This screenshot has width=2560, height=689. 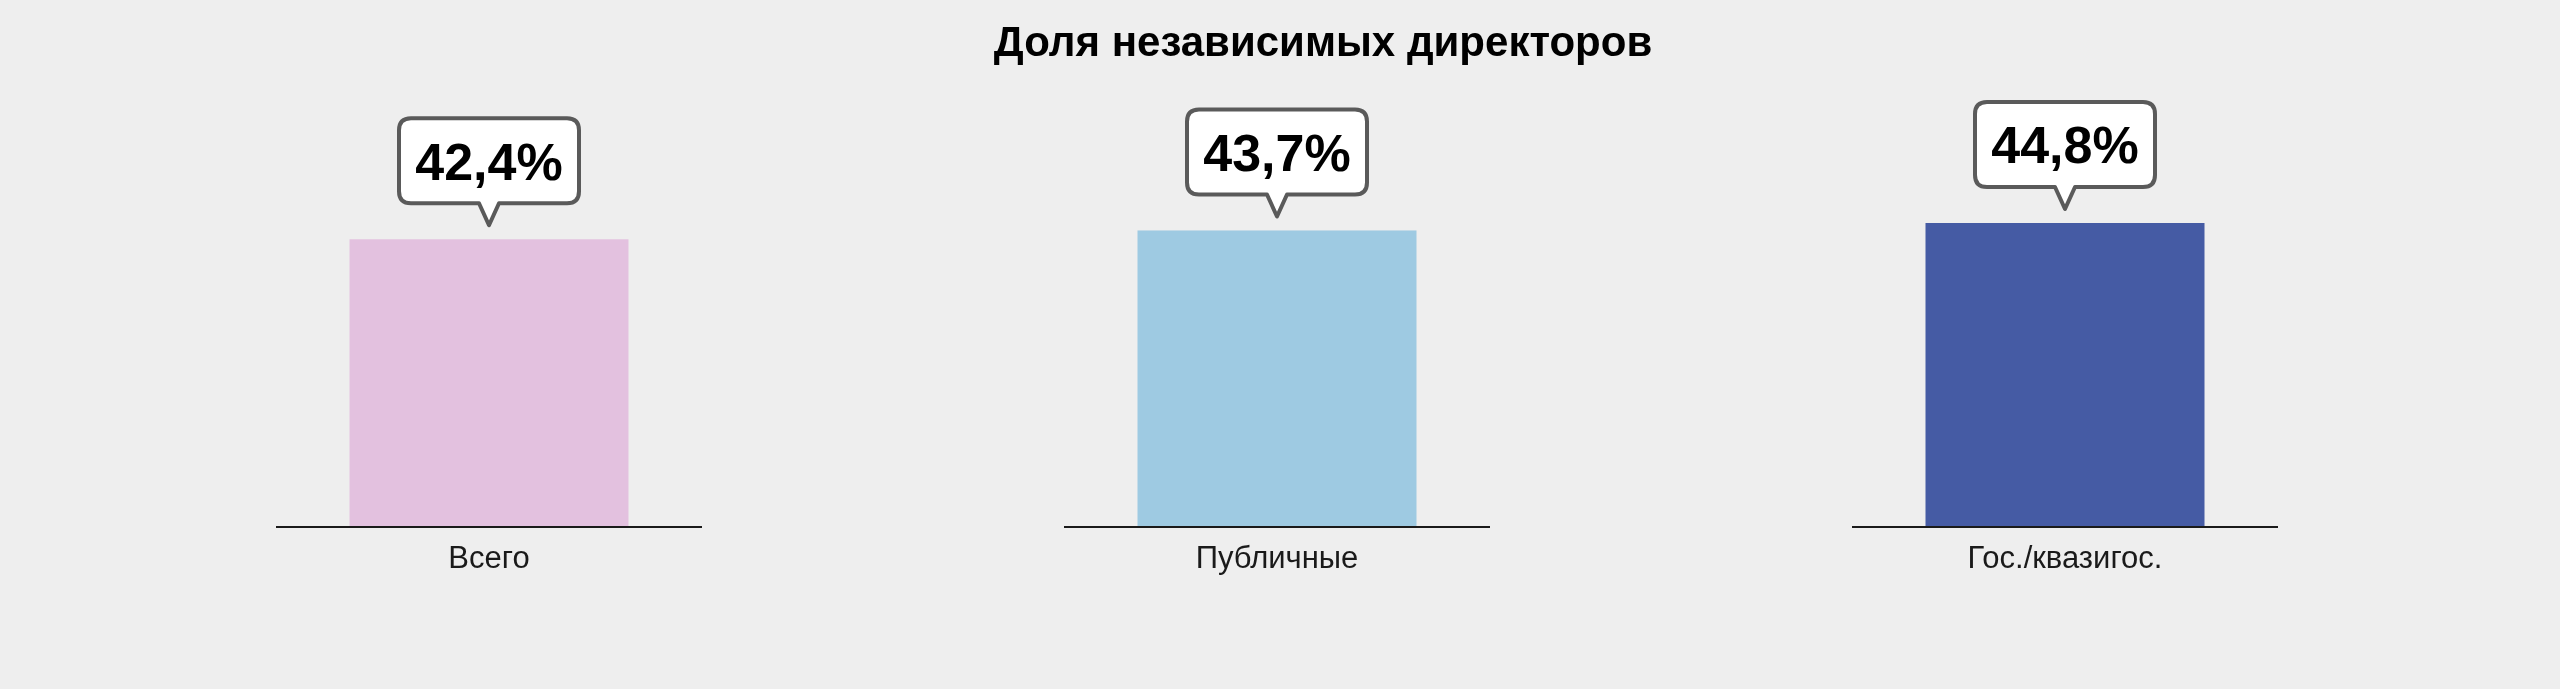 What do you see at coordinates (2065, 145) in the screenshot?
I see `data-label: 44,8%` at bounding box center [2065, 145].